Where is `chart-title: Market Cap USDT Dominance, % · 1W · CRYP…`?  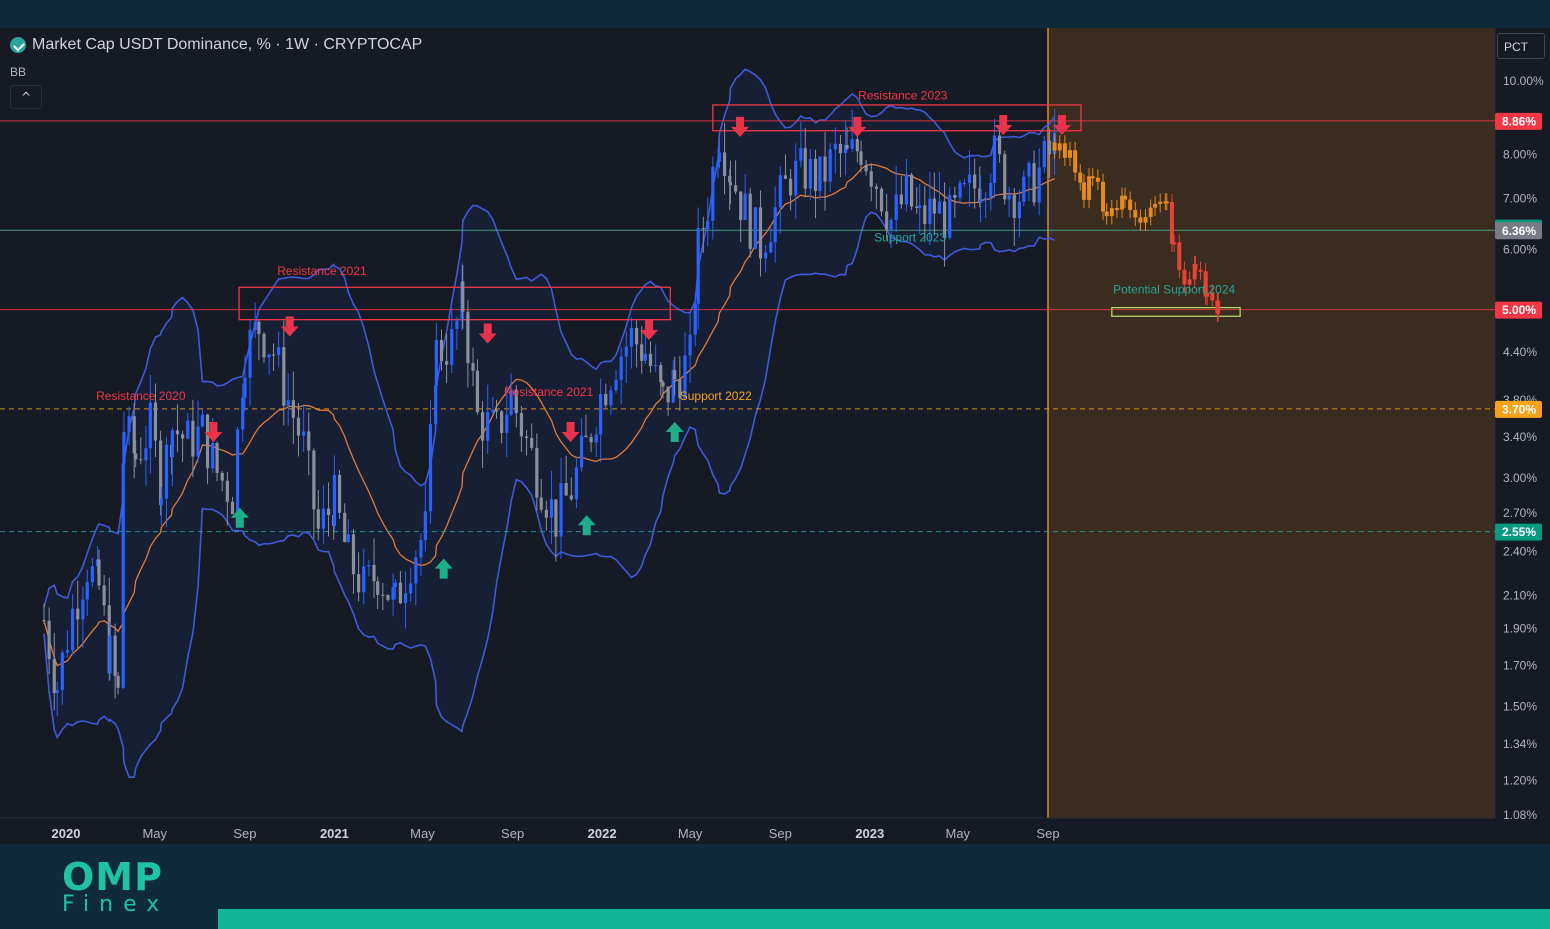 chart-title: Market Cap USDT Dominance, % · 1W · CRYP… is located at coordinates (216, 45).